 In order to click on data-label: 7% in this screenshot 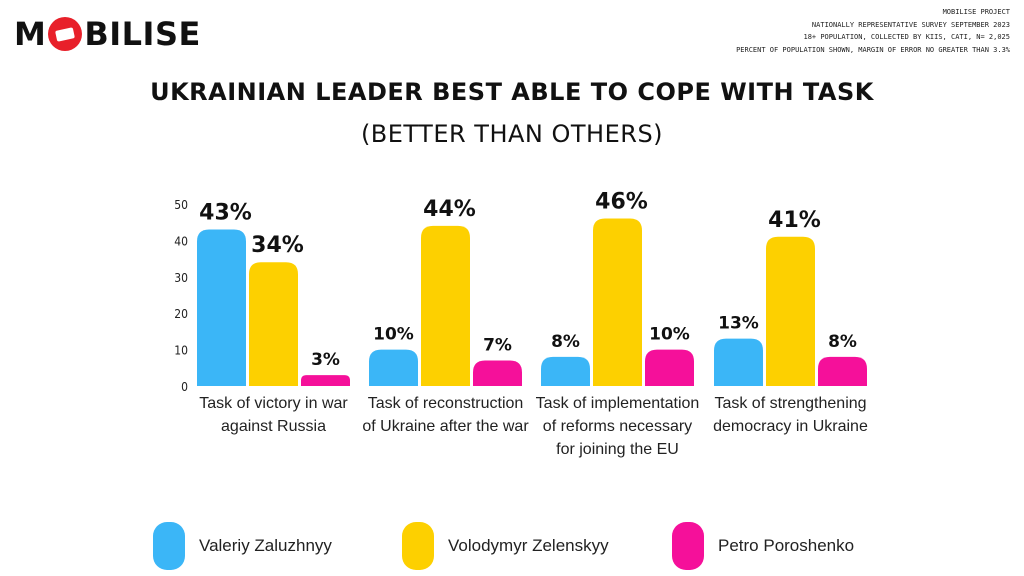, I will do `click(497, 346)`.